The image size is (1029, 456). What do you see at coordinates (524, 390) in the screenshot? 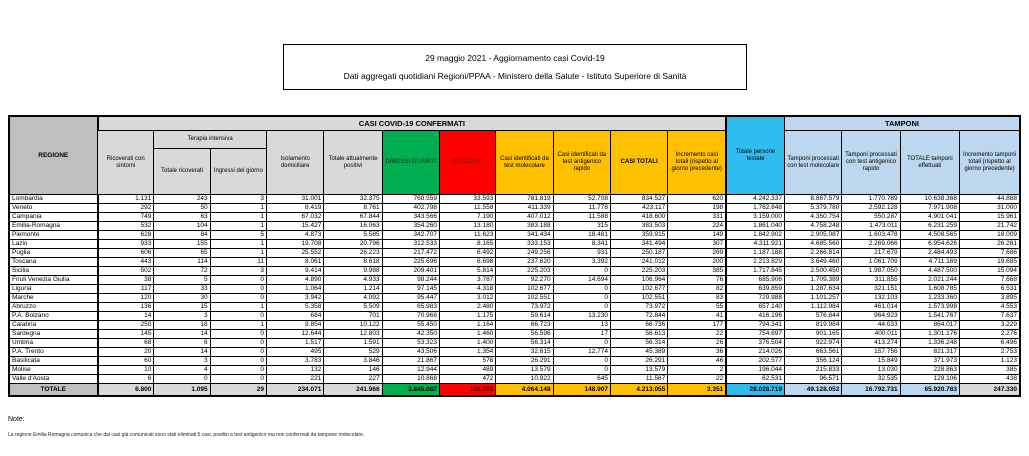
I see `cell-casi_test_molecolare: 4.064.148` at bounding box center [524, 390].